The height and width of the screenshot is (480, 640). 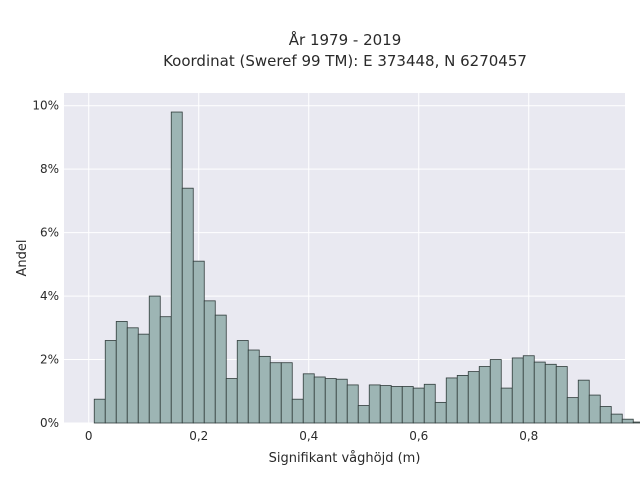 I want to click on x-tick-label: 0, so click(x=89, y=436).